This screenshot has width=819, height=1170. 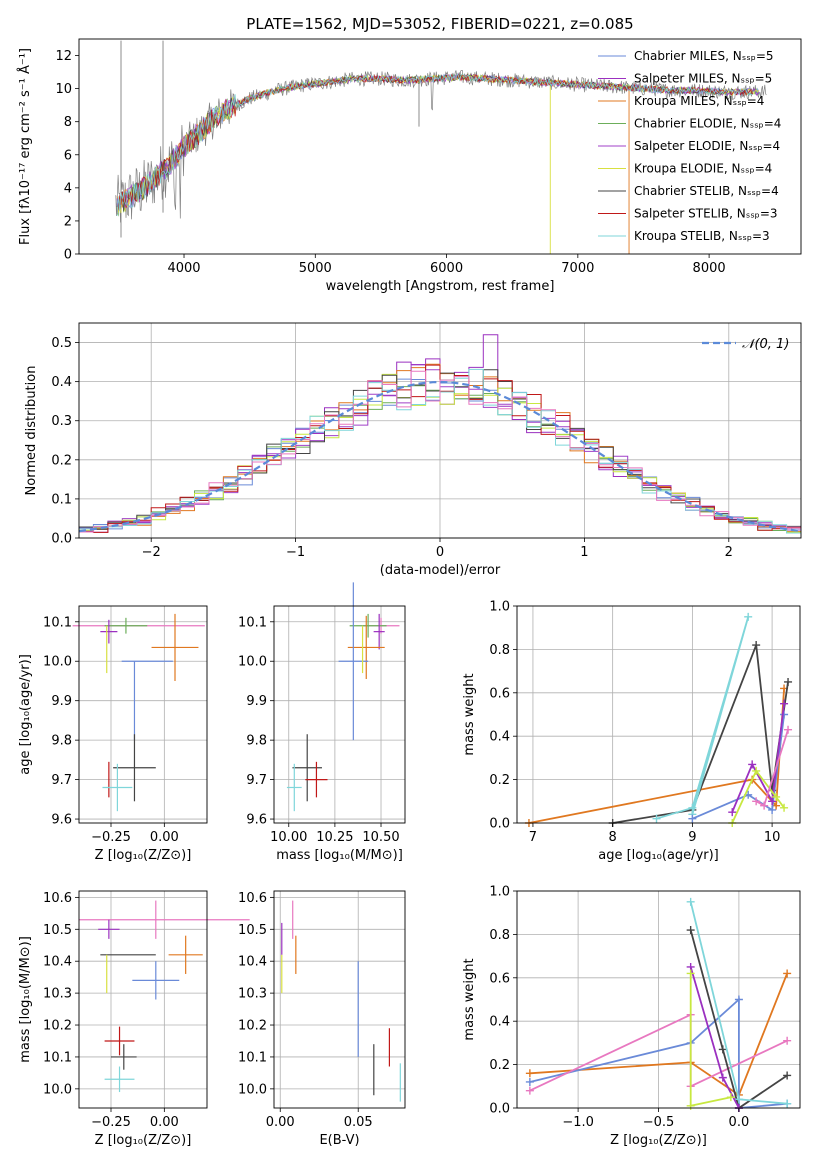 I want to click on massweight_vs_age-ytick-label-0: 0.0, so click(x=499, y=824).